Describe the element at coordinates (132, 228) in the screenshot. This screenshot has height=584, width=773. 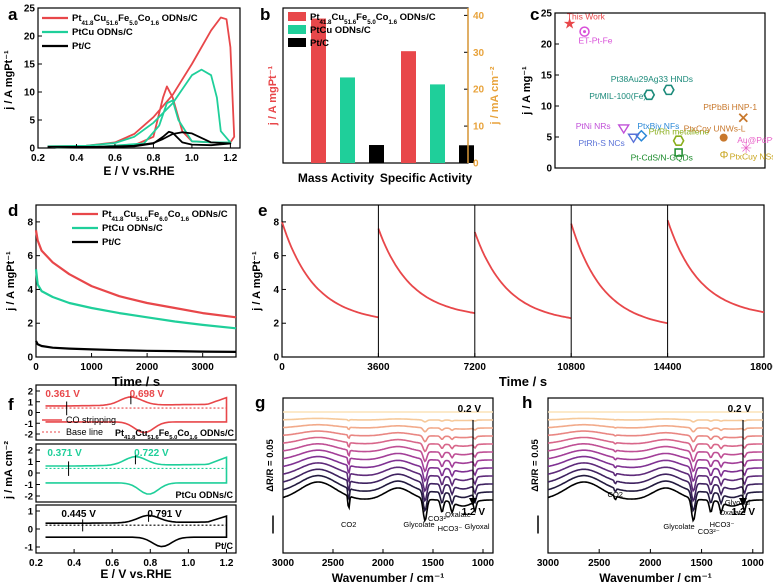
I see `panel-d-legend-label: PtCu ODNs/C` at that location.